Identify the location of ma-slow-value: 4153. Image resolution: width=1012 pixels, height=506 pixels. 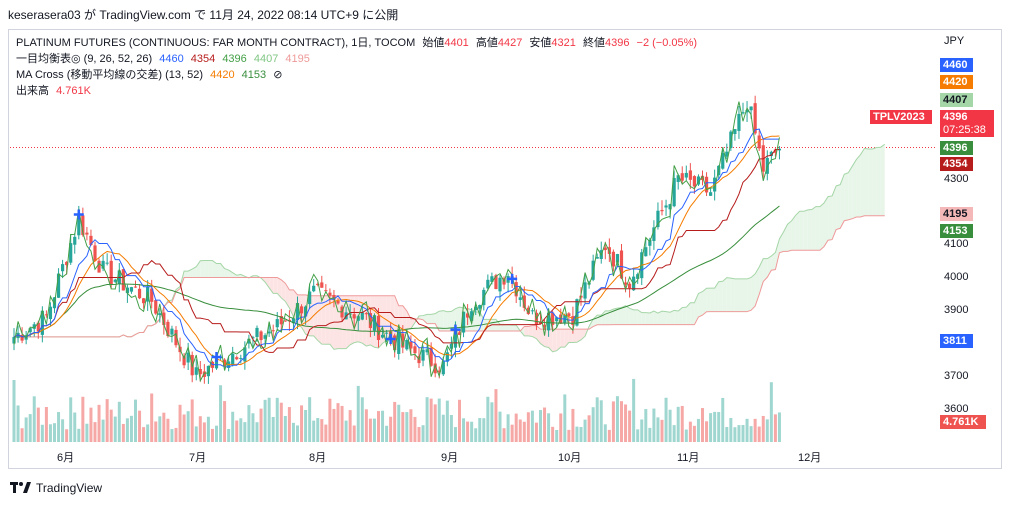
(254, 75).